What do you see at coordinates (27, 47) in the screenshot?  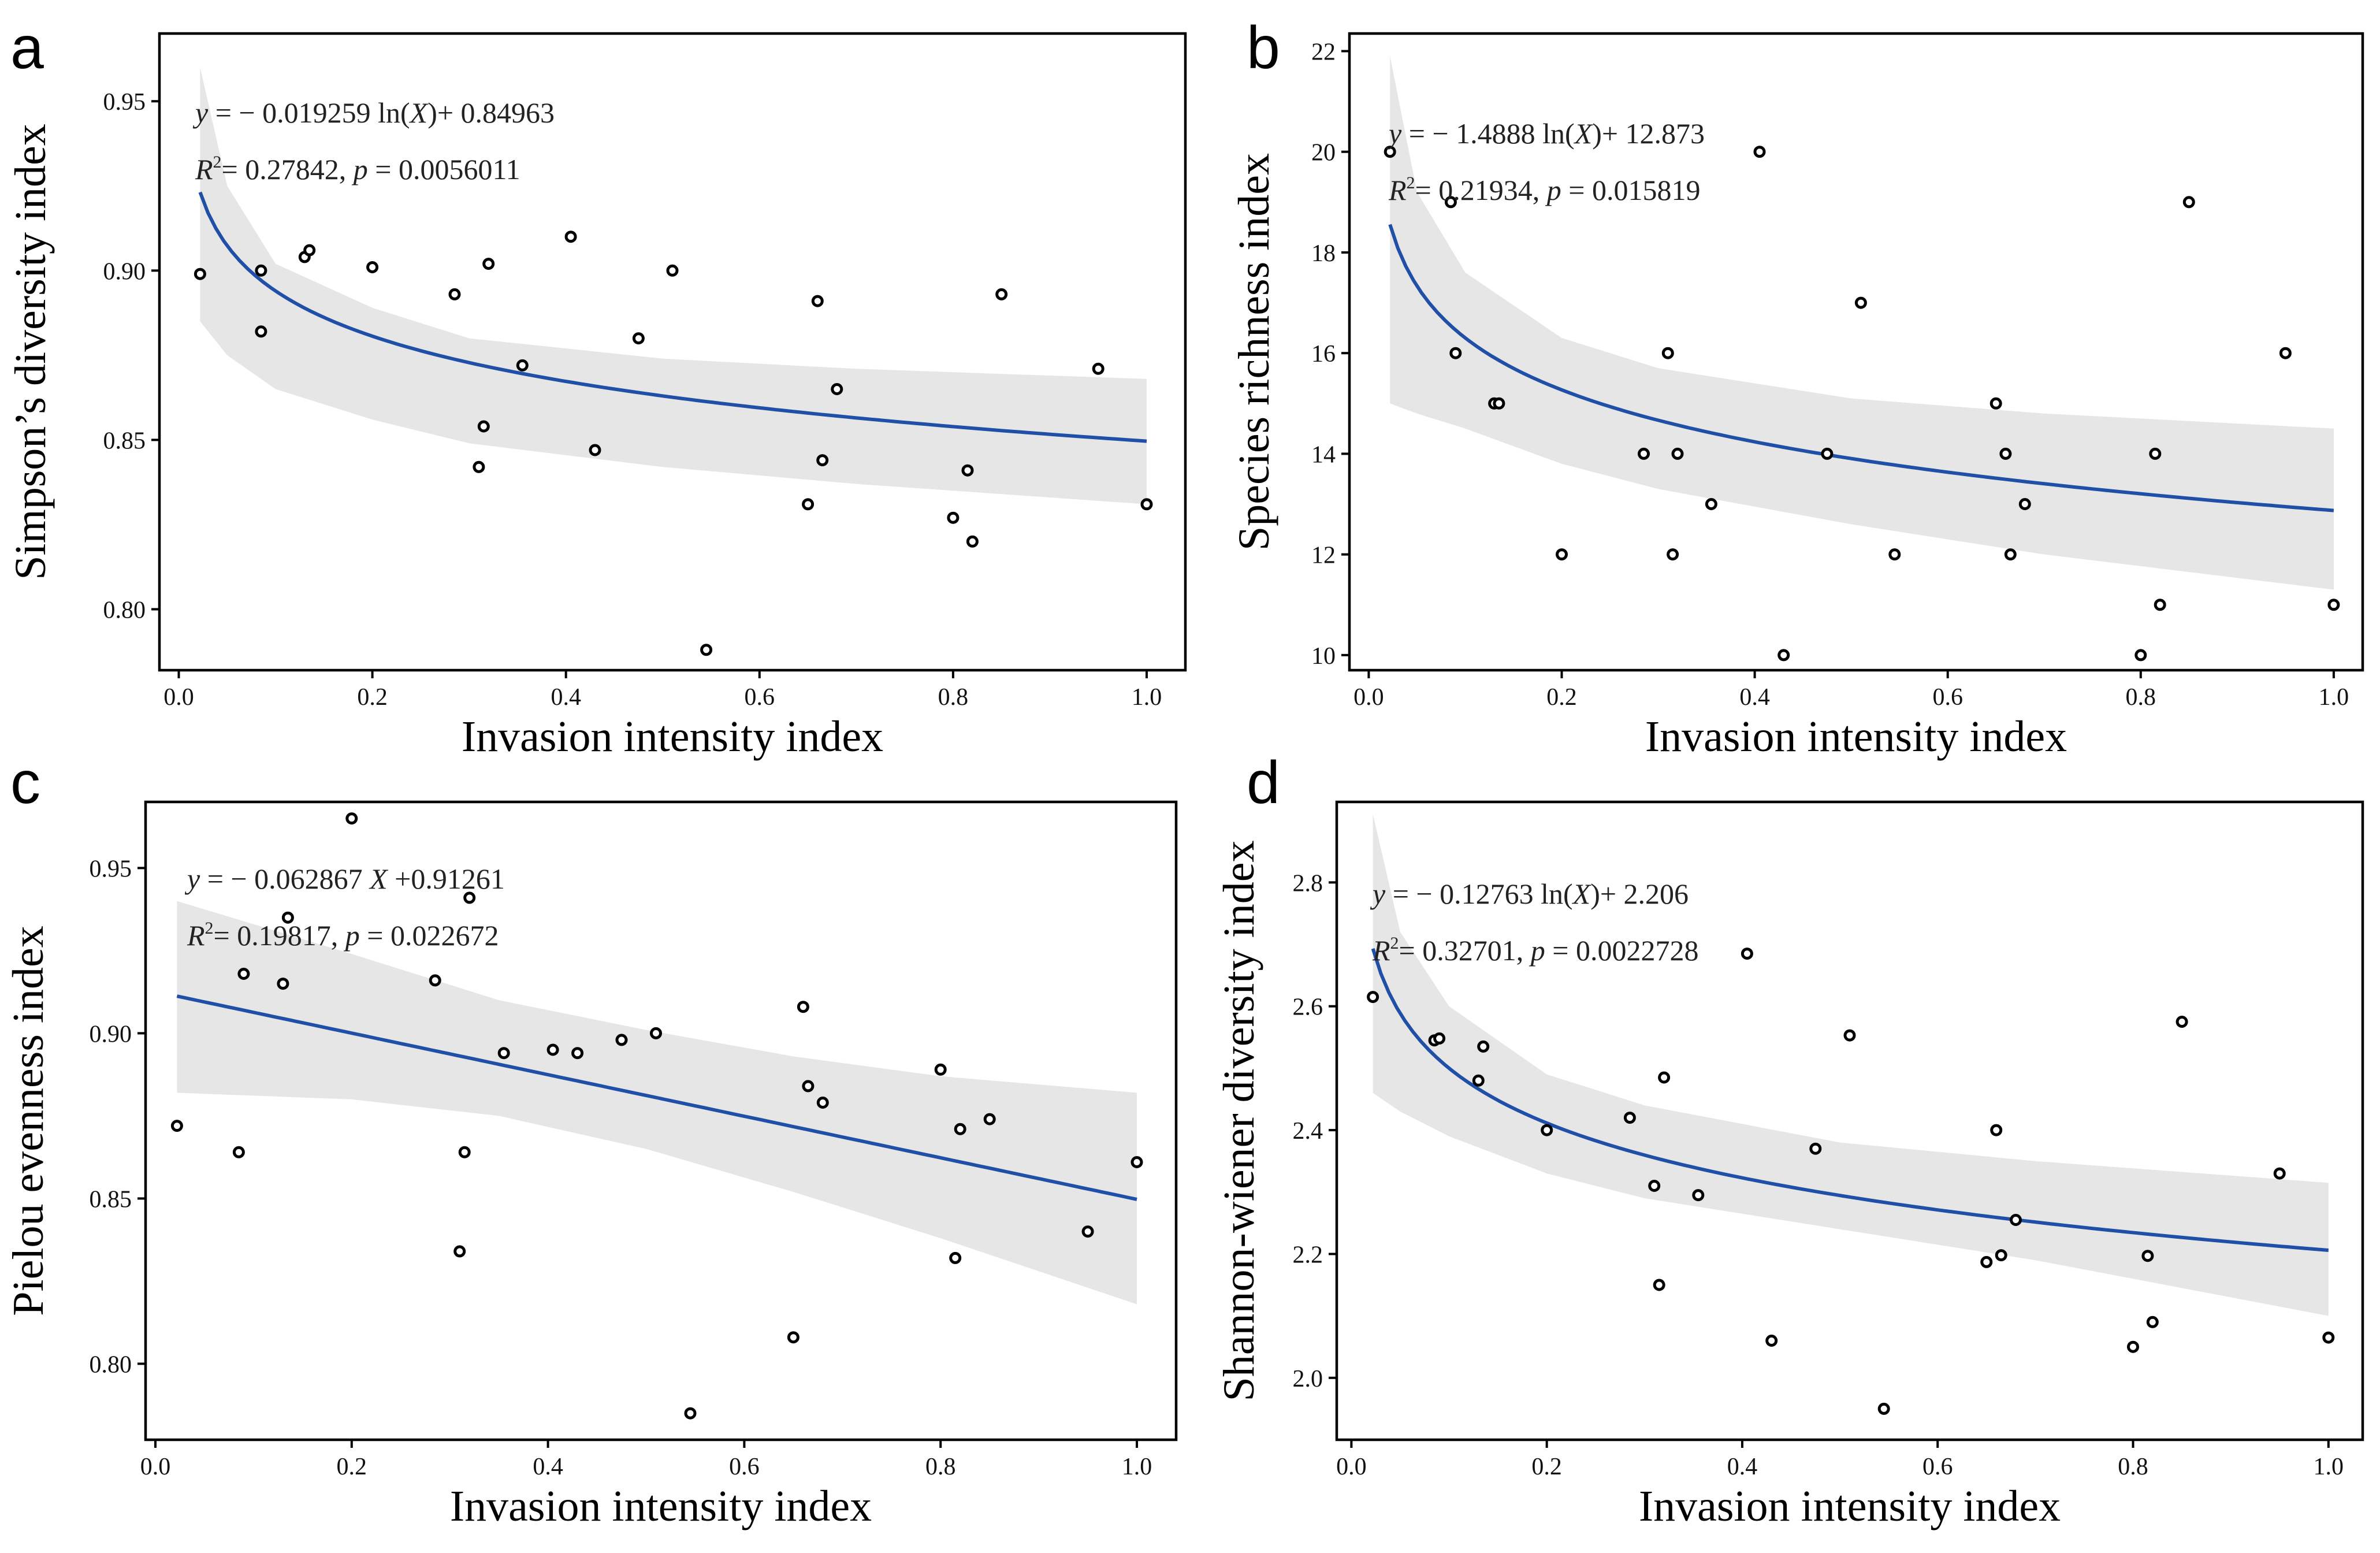 I see `panel-letter: a` at bounding box center [27, 47].